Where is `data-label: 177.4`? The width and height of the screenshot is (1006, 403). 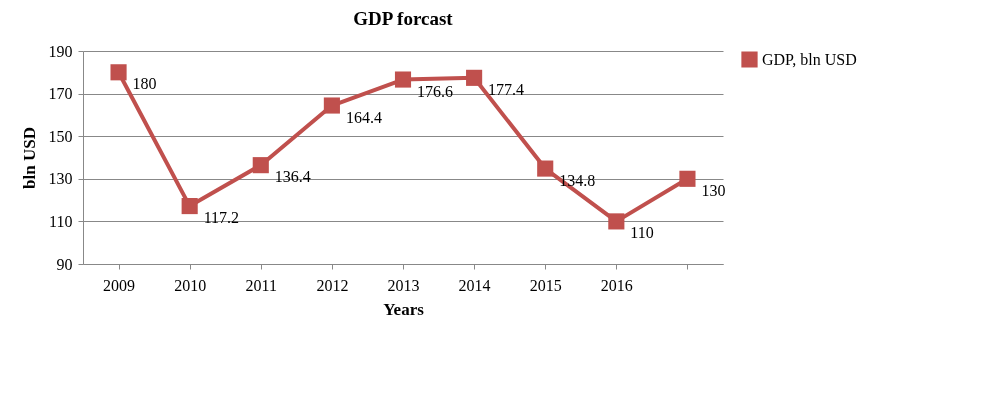
data-label: 177.4 is located at coordinates (506, 89).